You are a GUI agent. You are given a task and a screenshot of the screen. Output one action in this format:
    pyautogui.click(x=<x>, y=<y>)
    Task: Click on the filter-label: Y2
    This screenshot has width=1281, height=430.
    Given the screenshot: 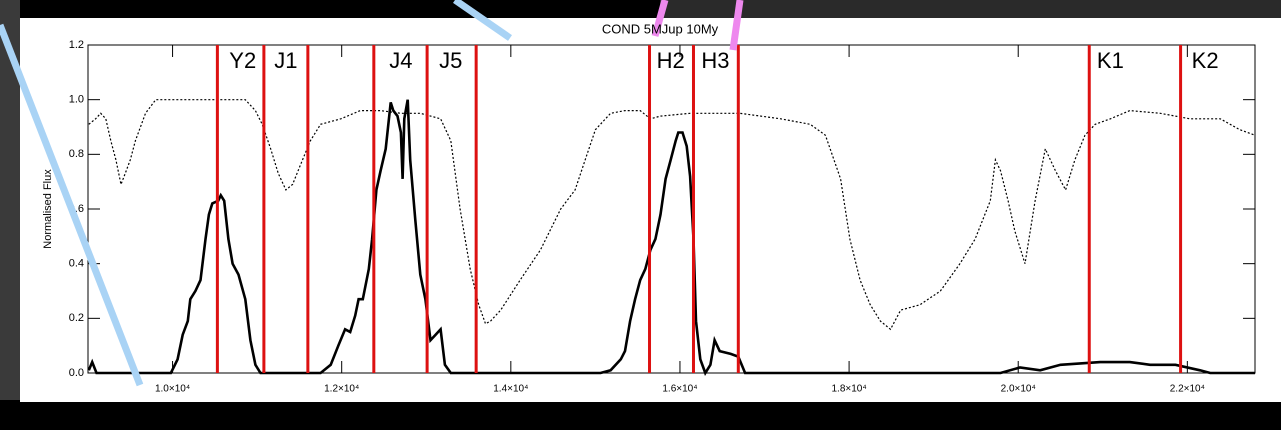 What is the action you would take?
    pyautogui.click(x=242, y=60)
    